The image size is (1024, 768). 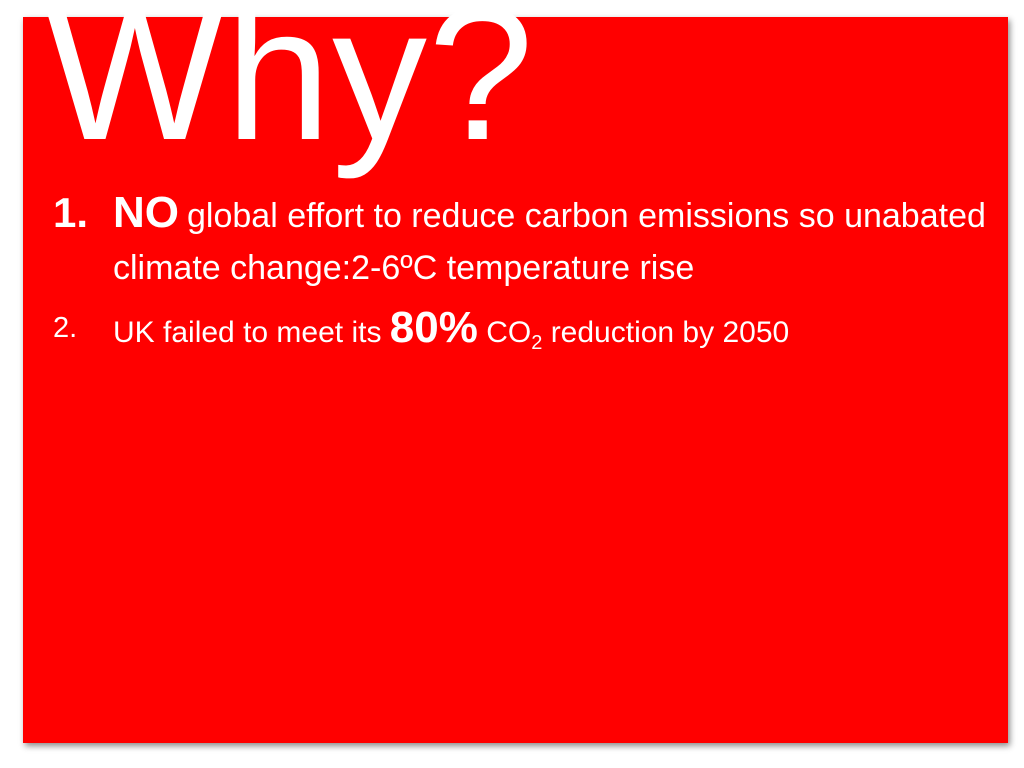 What do you see at coordinates (65, 328) in the screenshot?
I see `list-item-number: 2.` at bounding box center [65, 328].